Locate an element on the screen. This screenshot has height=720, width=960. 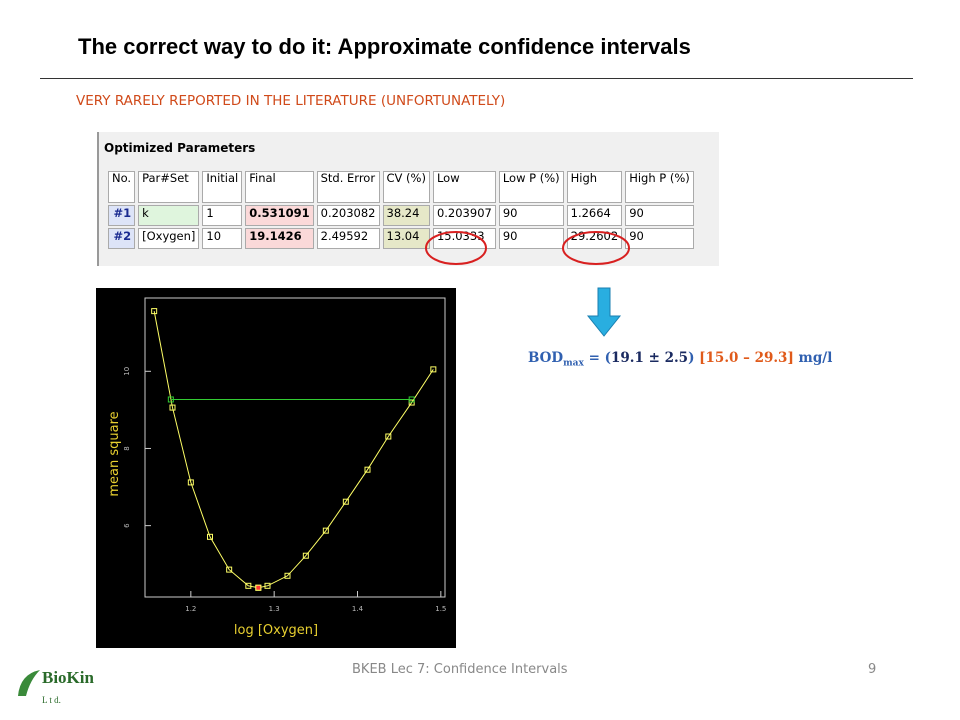
table-caption: Optimized Parameters is located at coordinates (180, 148).